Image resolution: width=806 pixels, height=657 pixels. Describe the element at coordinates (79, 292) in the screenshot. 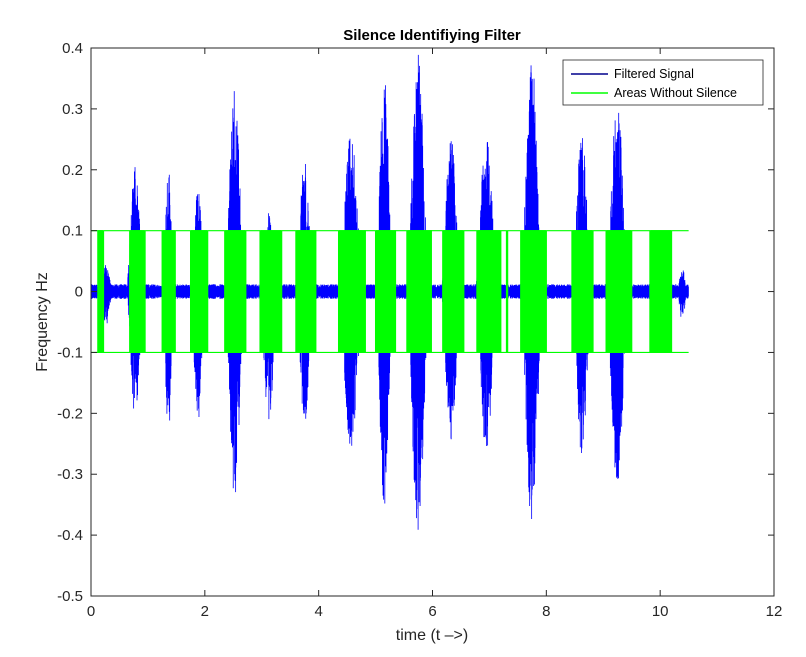

I see `y-tick-label: 0` at that location.